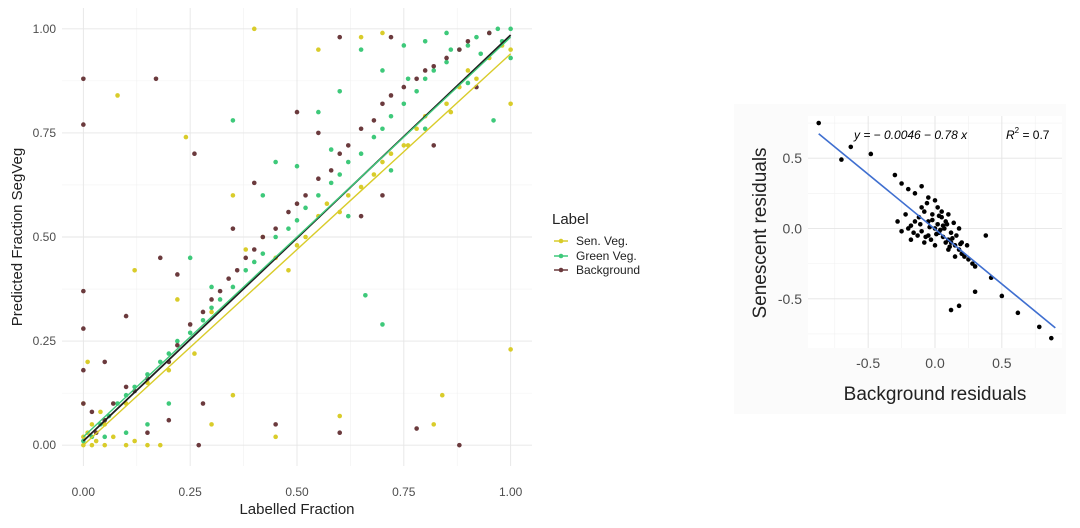  I want to click on residuals-x-tick-labels: -0.5 0.0 0.5, so click(934, 363).